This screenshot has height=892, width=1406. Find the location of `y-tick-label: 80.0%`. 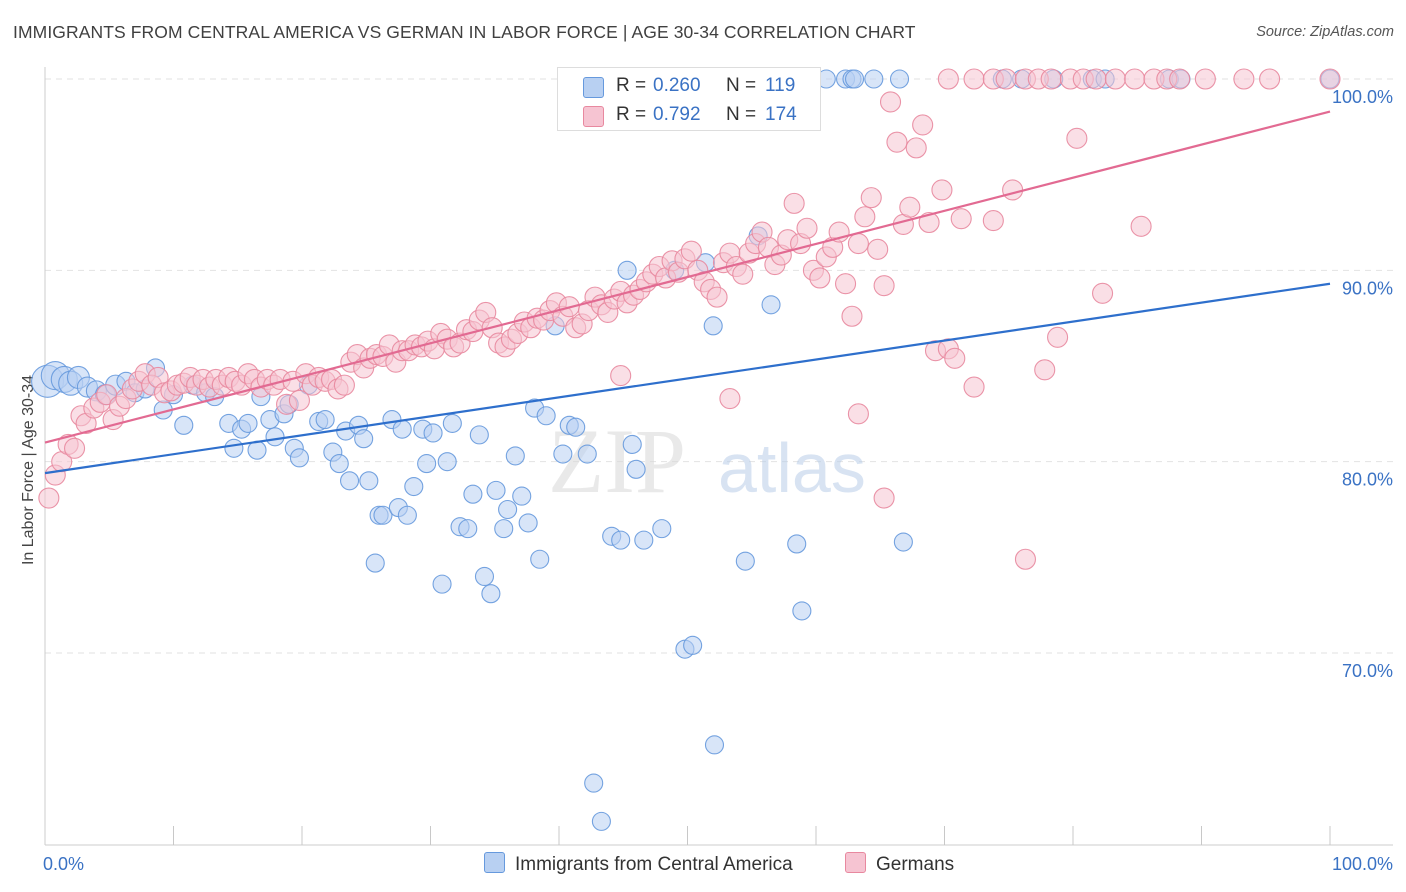

y-tick-label: 80.0% is located at coordinates (1367, 480).